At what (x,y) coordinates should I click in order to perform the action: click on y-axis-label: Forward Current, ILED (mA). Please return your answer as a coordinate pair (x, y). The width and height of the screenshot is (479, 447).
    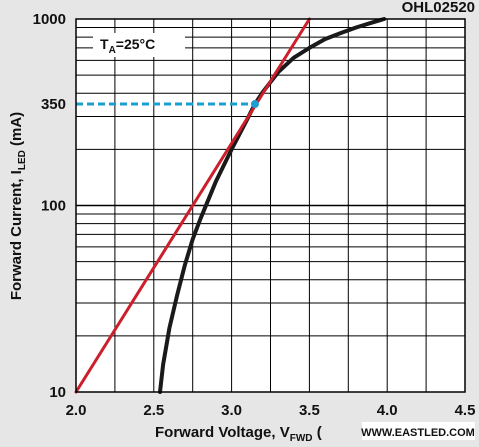
    Looking at the image, I should click on (18, 206).